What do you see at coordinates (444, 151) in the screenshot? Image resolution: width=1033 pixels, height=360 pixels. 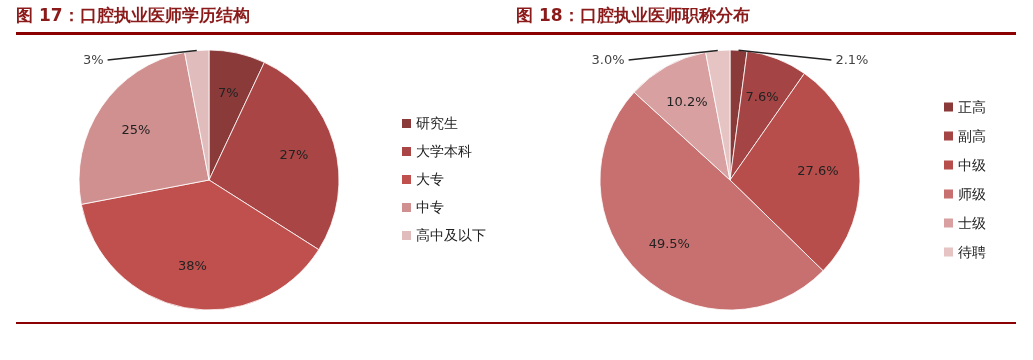 I see `legend-label: 大学本科` at bounding box center [444, 151].